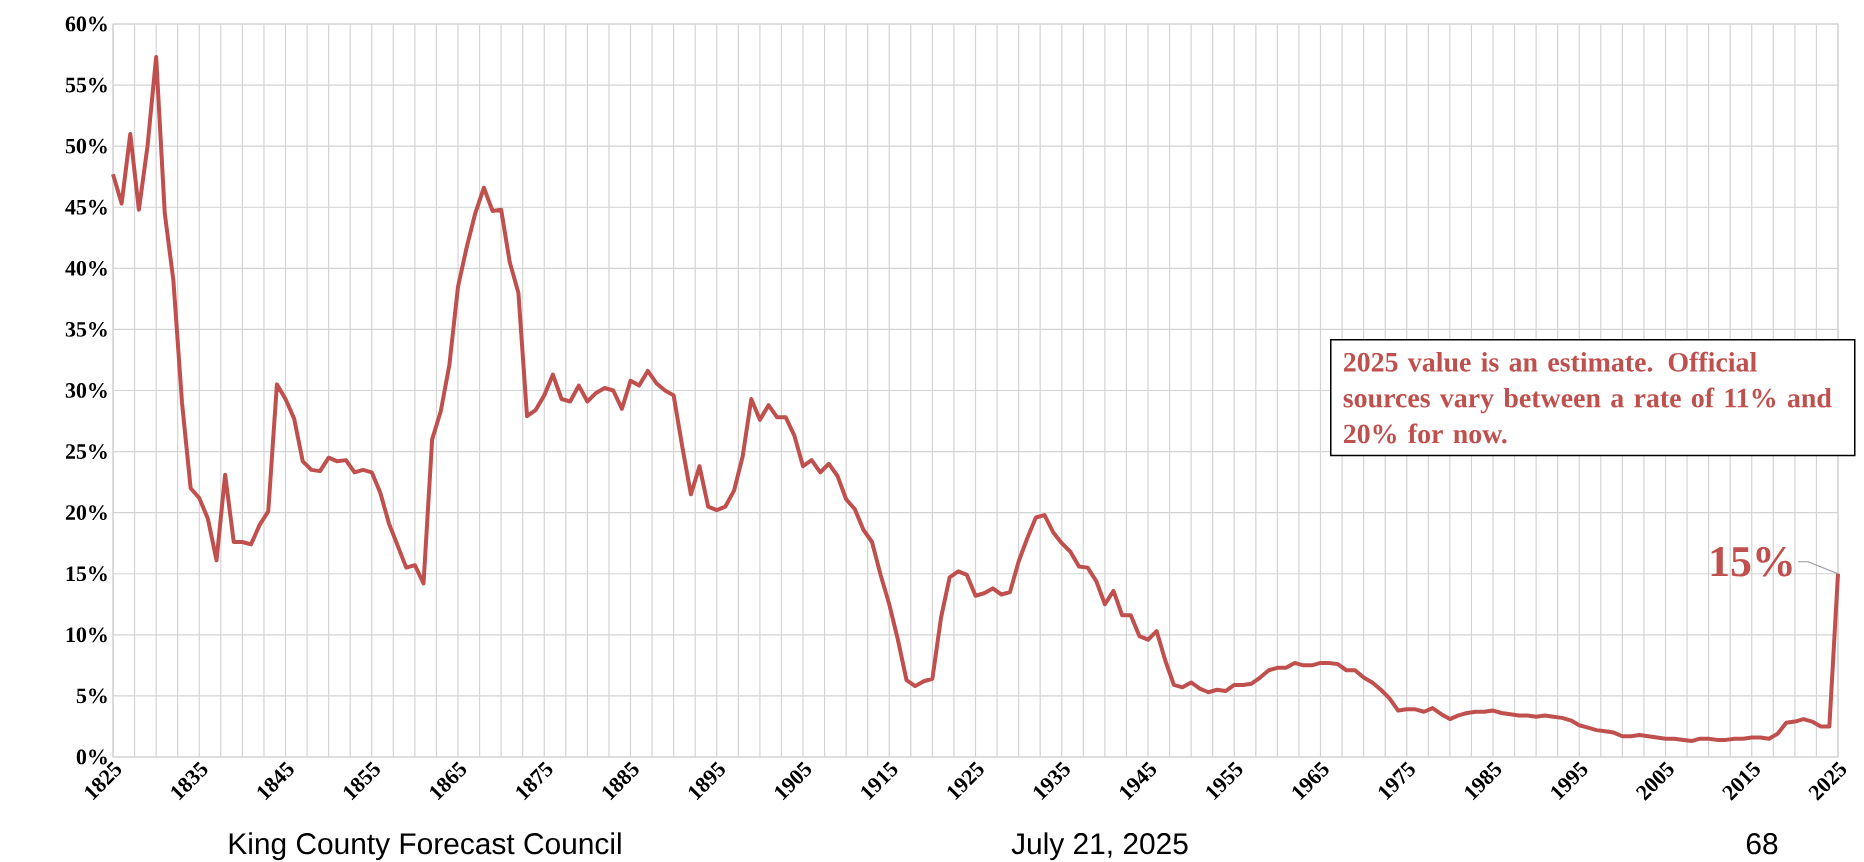  What do you see at coordinates (86, 574) in the screenshot?
I see `y-tick-label: 15%` at bounding box center [86, 574].